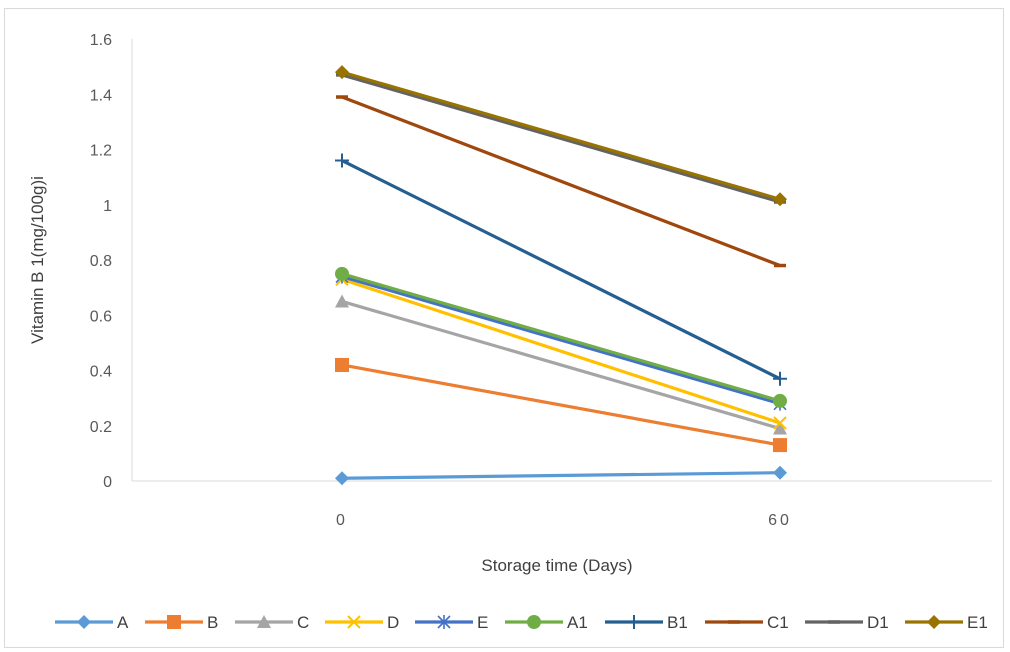 The width and height of the screenshot is (1010, 652). Describe the element at coordinates (977, 622) in the screenshot. I see `legend-label: E1` at that location.